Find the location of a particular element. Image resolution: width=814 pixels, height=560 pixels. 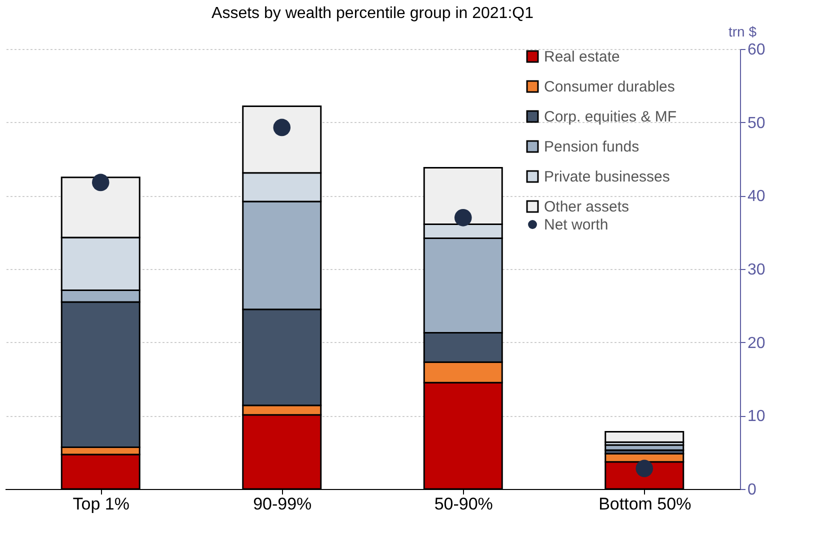

legend-label: Real estate is located at coordinates (582, 57).